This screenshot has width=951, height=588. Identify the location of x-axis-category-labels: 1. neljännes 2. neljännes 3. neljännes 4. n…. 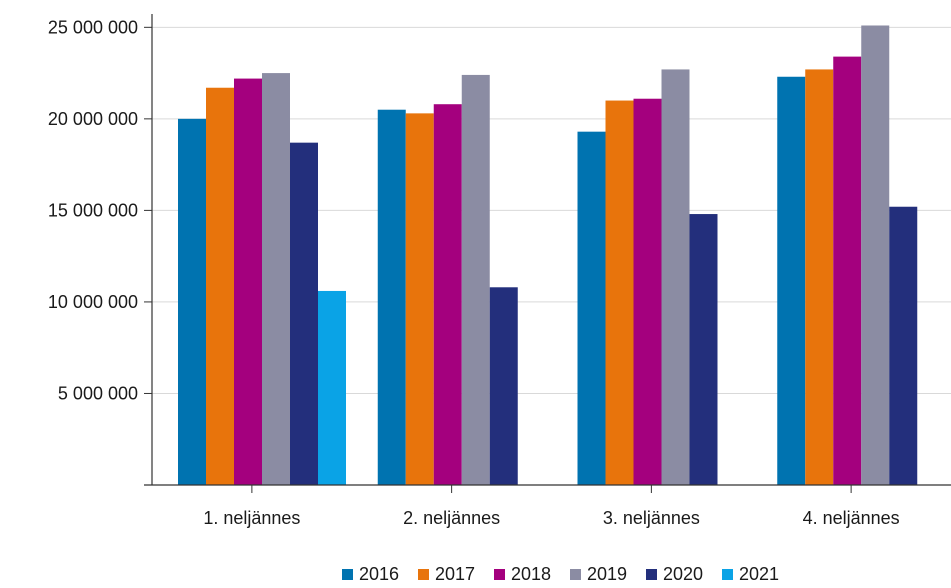
(551, 518).